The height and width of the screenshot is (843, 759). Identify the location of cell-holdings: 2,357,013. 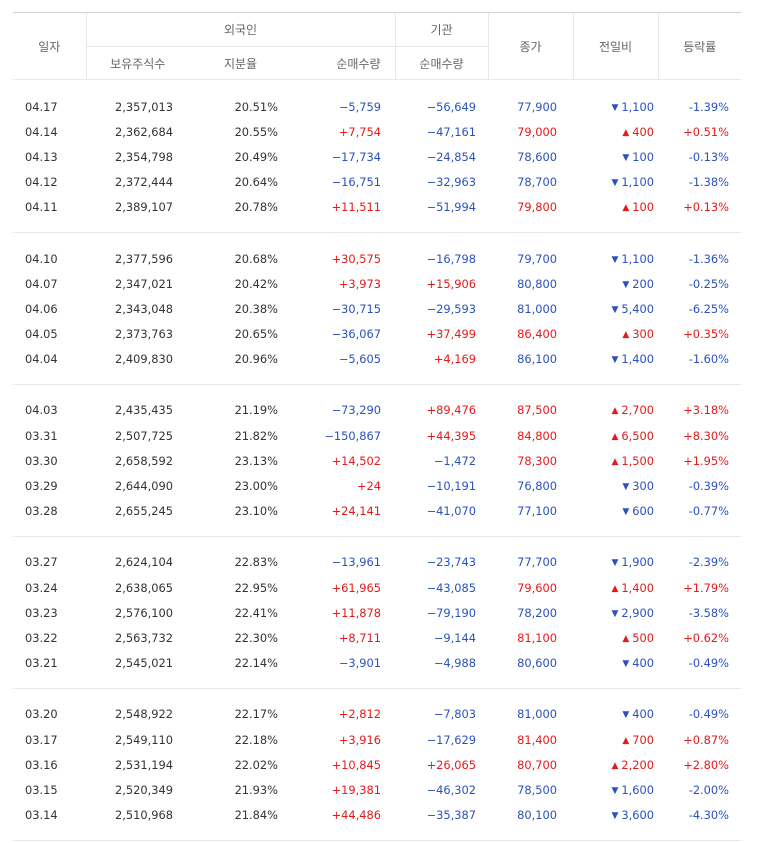
(144, 106).